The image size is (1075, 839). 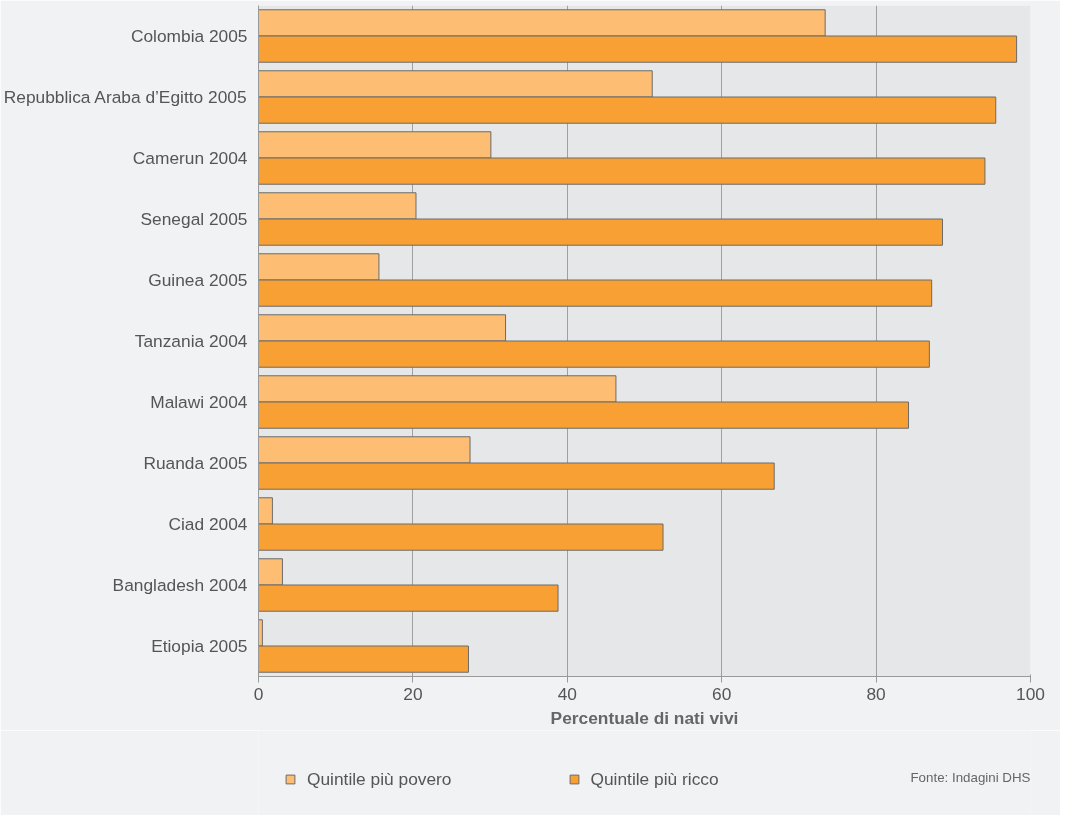 I want to click on legend-label: Quintile più povero, so click(x=379, y=779).